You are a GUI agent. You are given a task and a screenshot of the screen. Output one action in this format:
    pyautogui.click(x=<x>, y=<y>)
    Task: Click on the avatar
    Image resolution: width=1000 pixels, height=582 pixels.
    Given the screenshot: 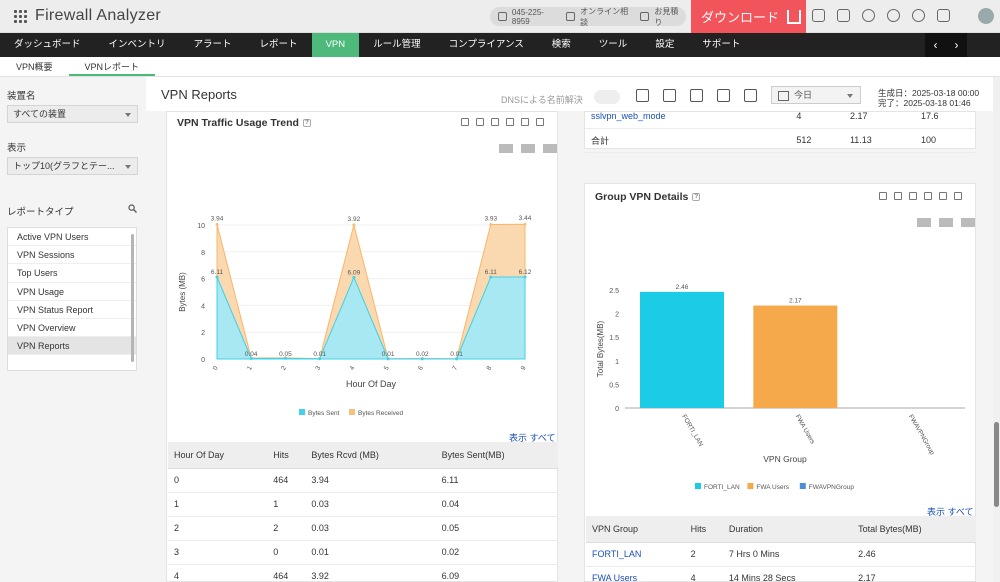 What is the action you would take?
    pyautogui.click(x=986, y=16)
    